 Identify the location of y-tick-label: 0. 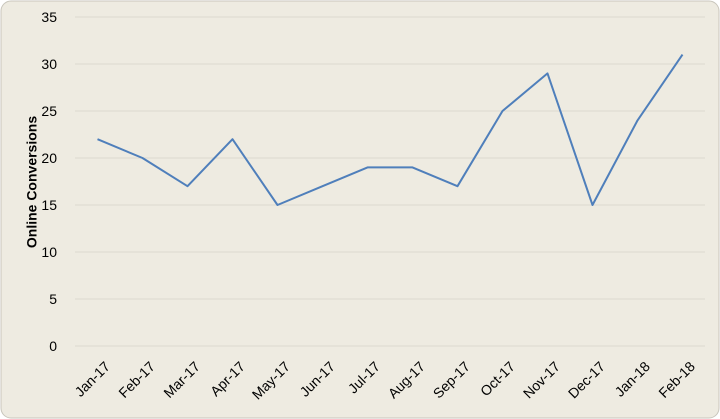
(53, 346).